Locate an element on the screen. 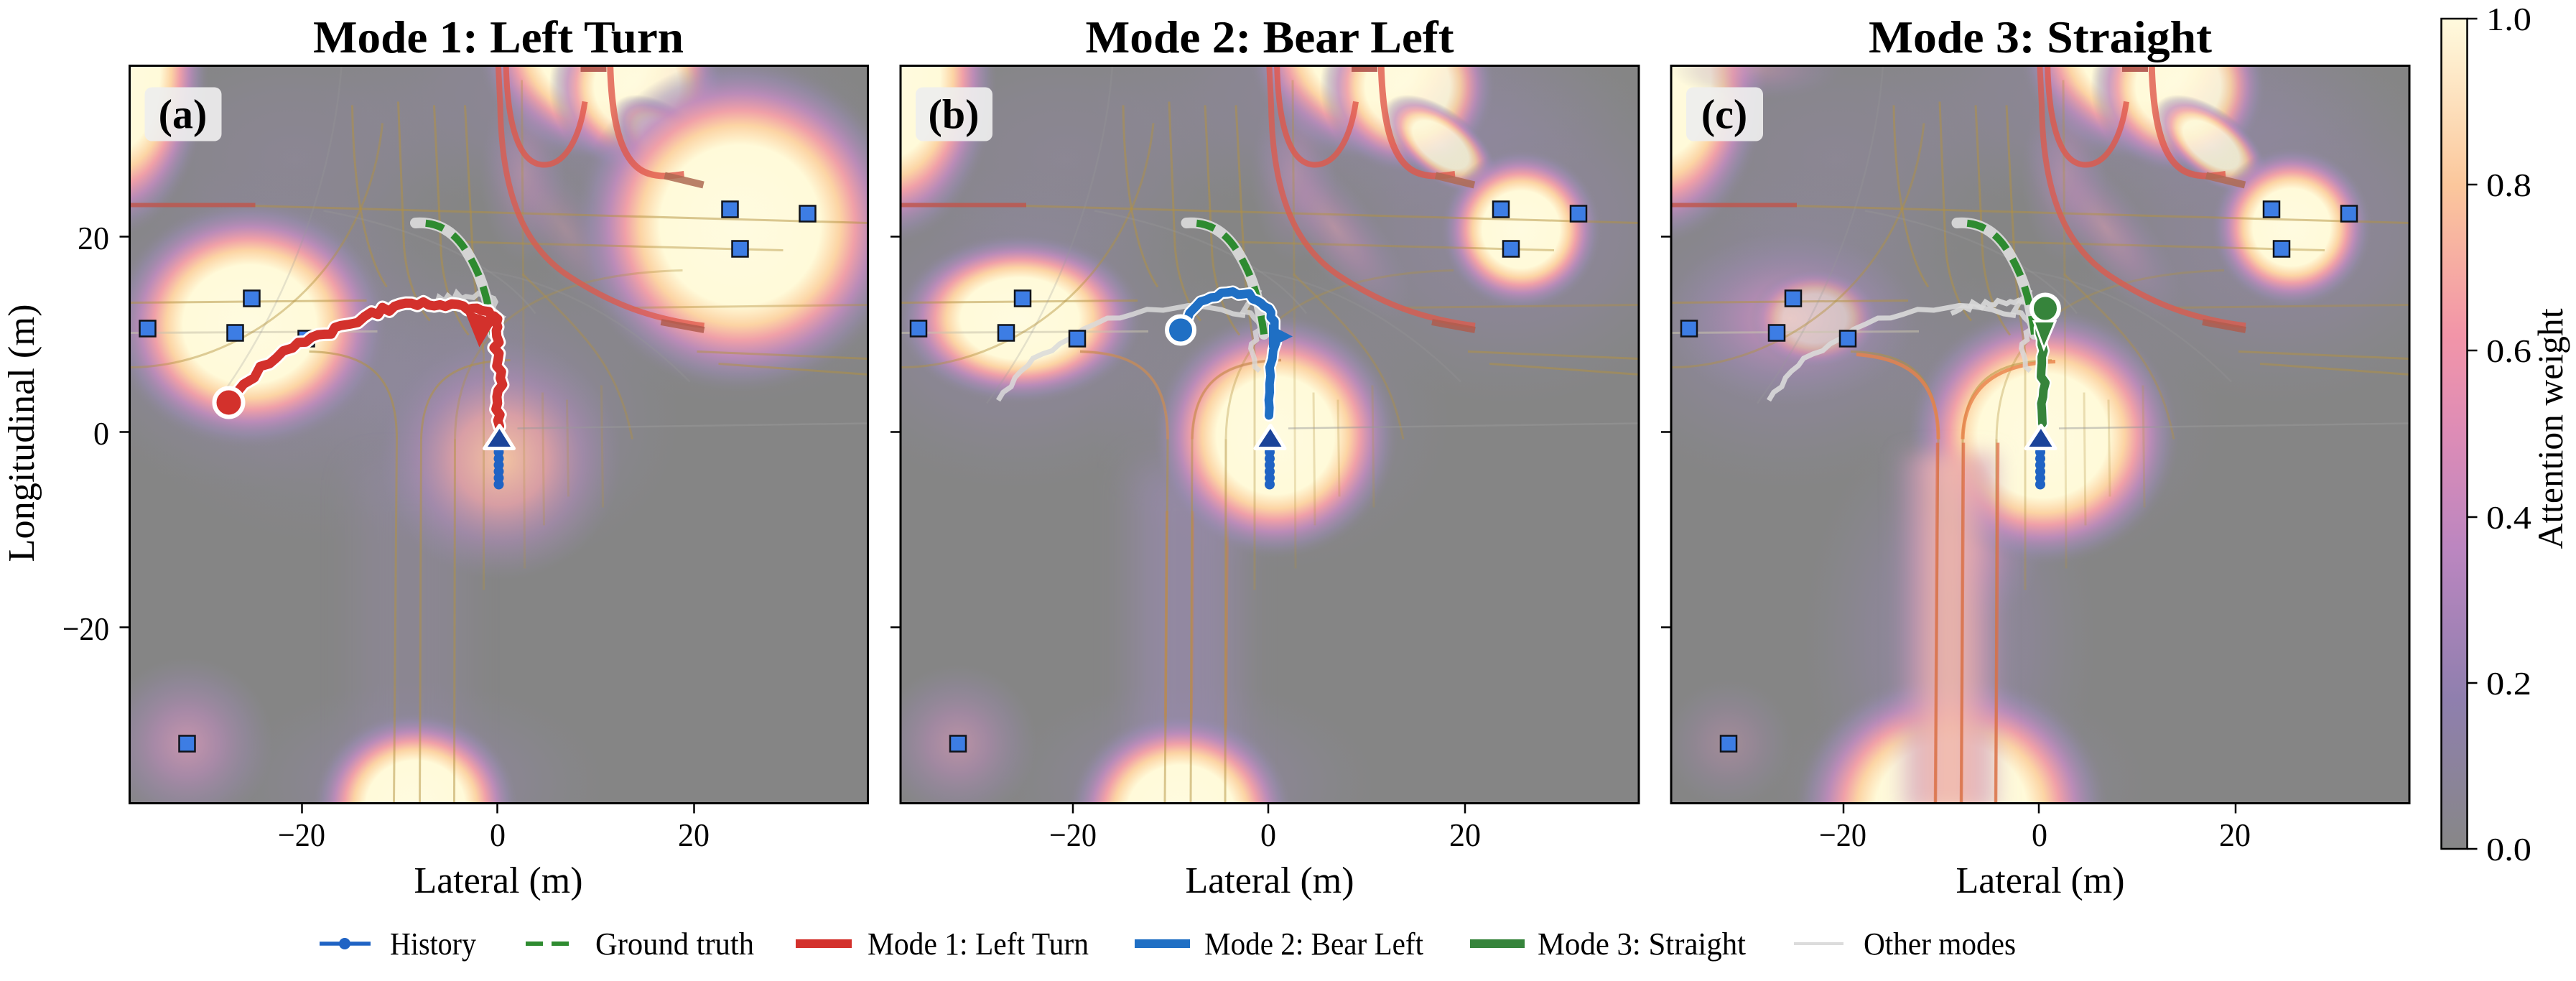  svg-text: Attention weight is located at coordinates (2550, 428).